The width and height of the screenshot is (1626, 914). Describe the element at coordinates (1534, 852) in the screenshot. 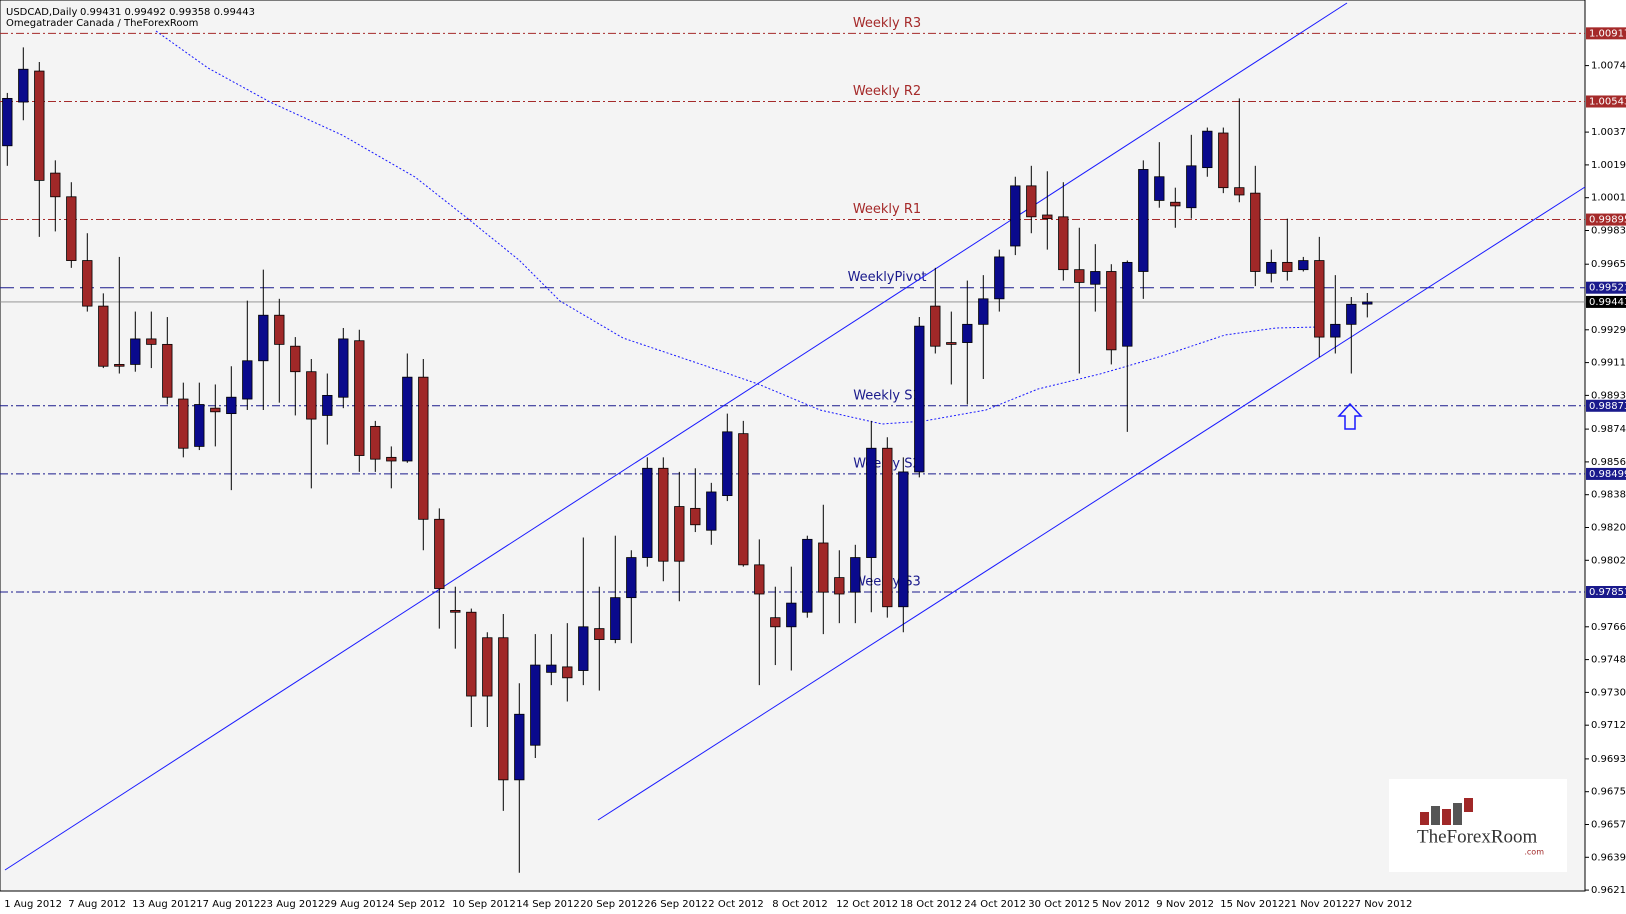

I see `logo-domain: .com` at that location.